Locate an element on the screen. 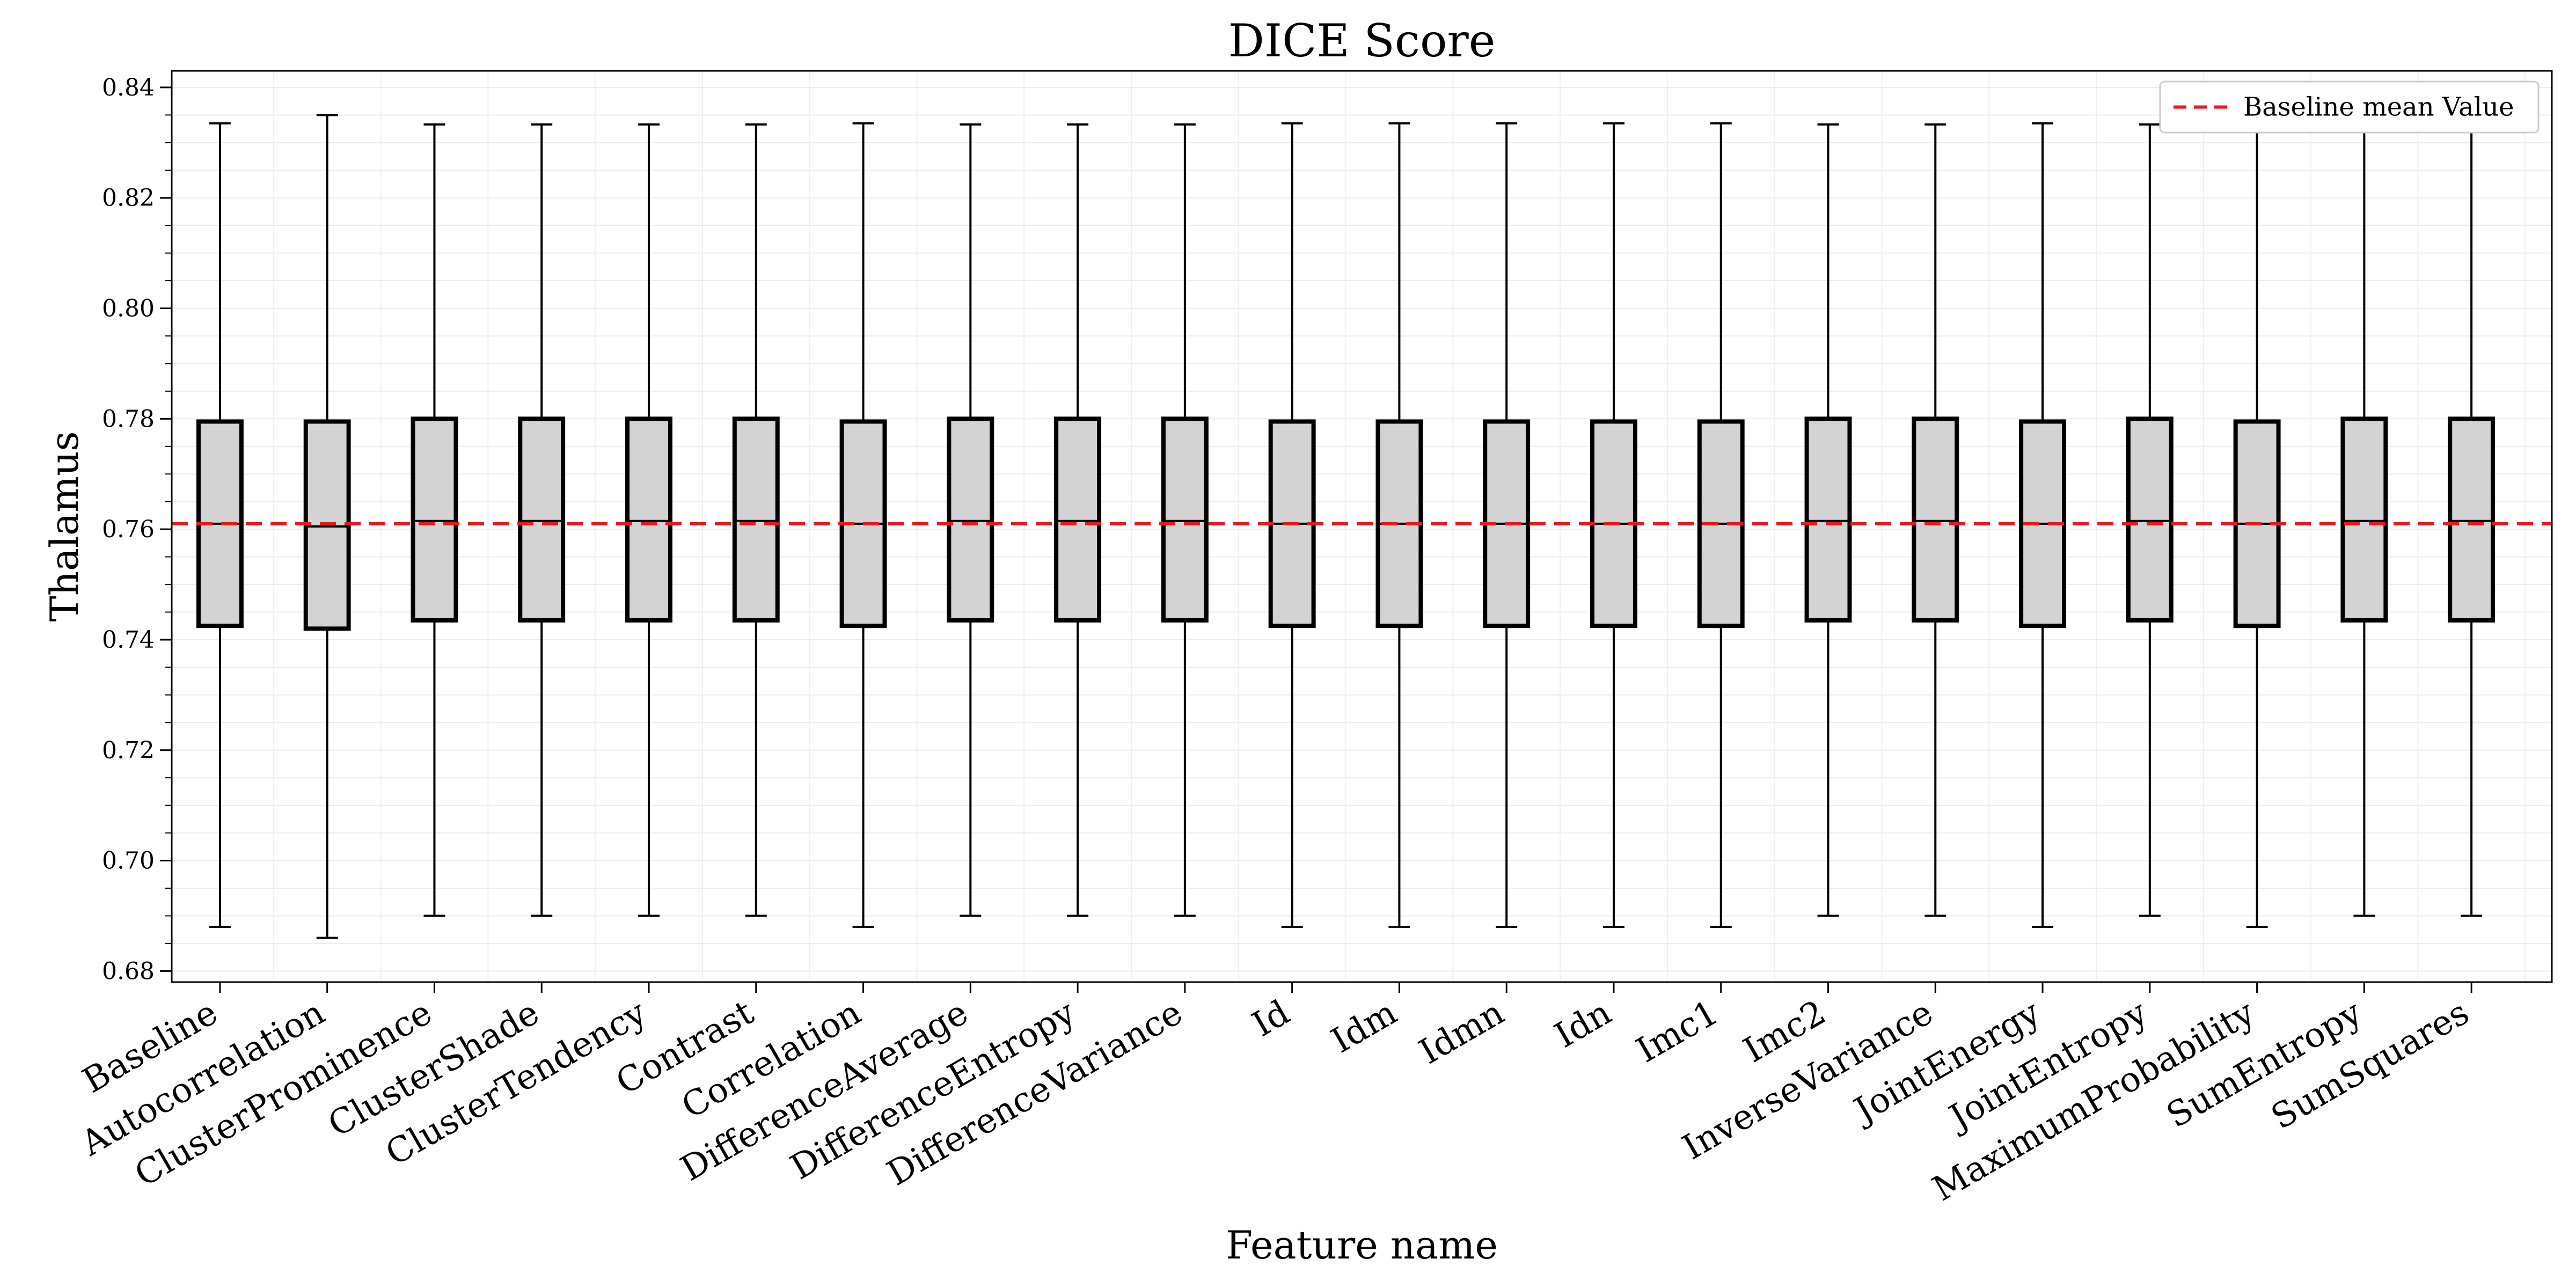 The image size is (2576, 1288). y-tick-label: 0.70 is located at coordinates (128, 861).